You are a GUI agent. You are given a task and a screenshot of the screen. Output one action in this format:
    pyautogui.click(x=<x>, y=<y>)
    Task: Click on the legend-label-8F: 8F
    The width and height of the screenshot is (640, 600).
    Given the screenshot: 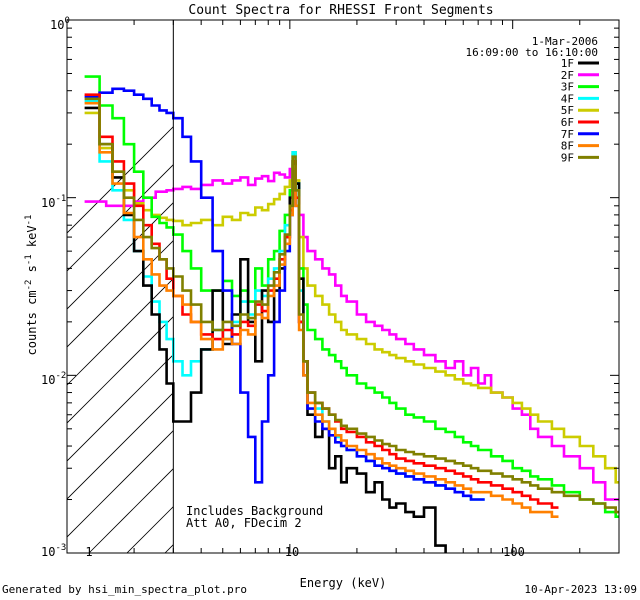 What is the action you would take?
    pyautogui.click(x=567, y=146)
    